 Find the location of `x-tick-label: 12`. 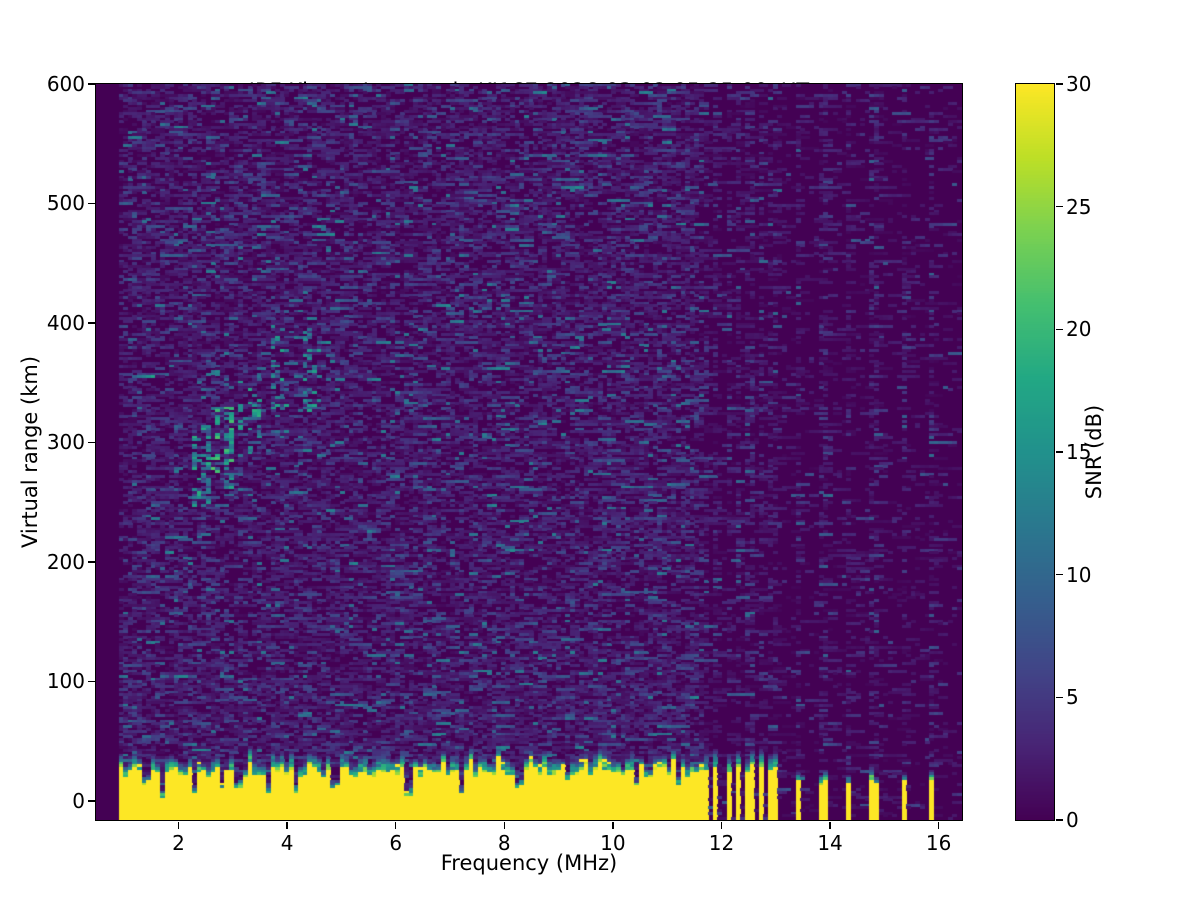

x-tick-label: 12 is located at coordinates (721, 843).